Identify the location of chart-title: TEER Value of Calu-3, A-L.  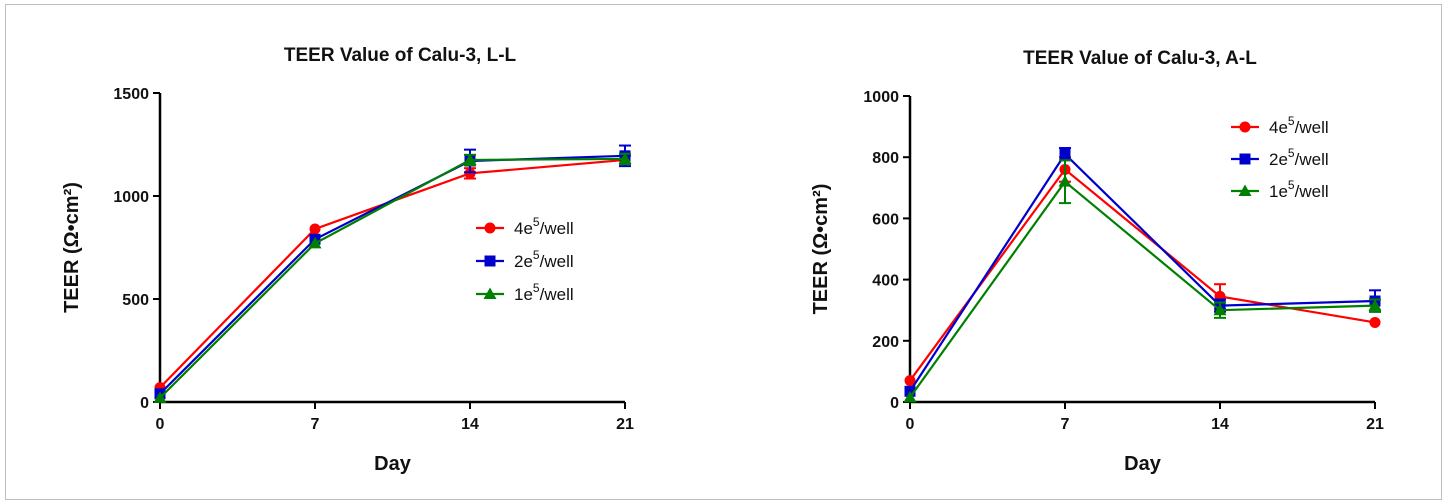
(1140, 58).